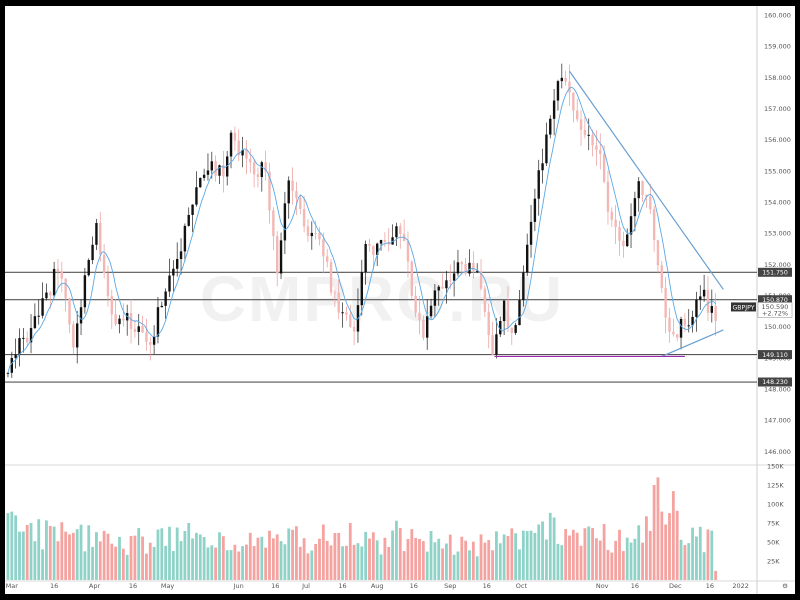  Describe the element at coordinates (382, 299) in the screenshot. I see `watermark: CMPRO.RU` at that location.